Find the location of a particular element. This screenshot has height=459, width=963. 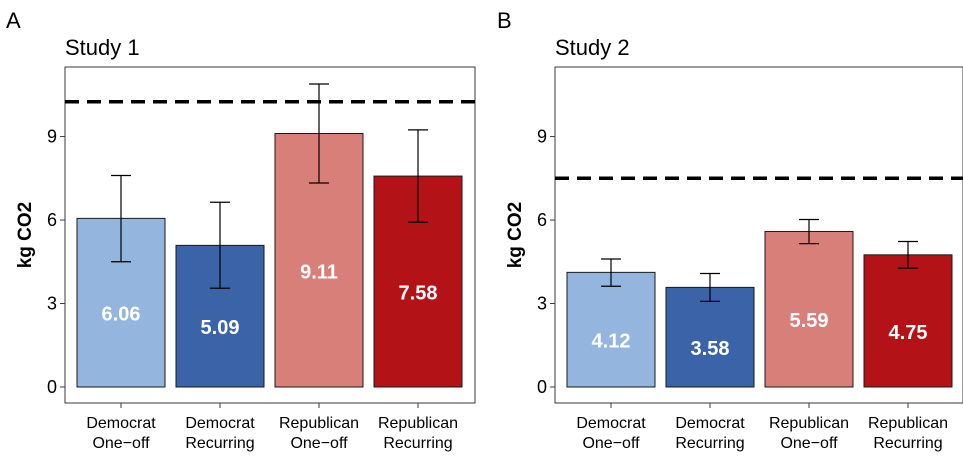

data-label: 4.12 is located at coordinates (611, 342).